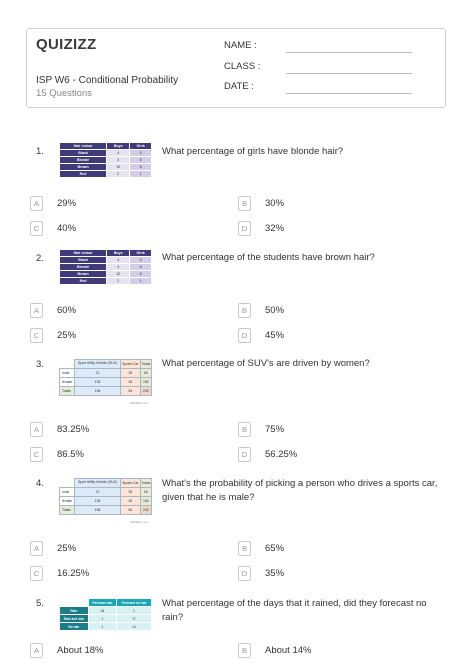 The image size is (474, 670). Describe the element at coordinates (67, 501) in the screenshot. I see `table-cell: female` at that location.